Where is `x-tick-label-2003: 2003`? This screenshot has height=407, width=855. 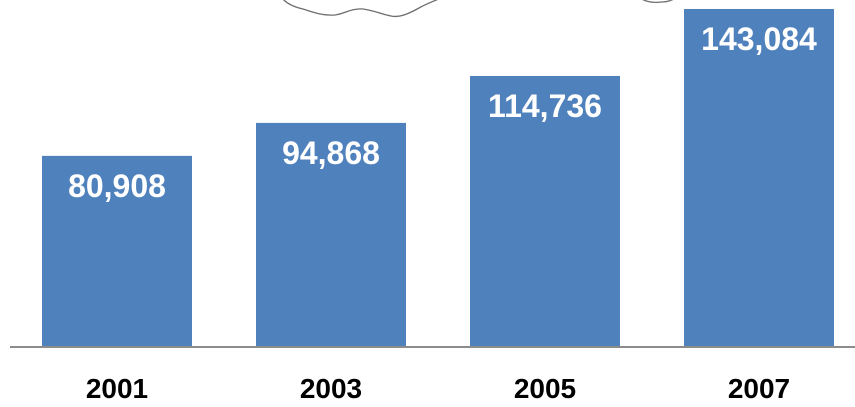
x-tick-label-2003: 2003 is located at coordinates (331, 388).